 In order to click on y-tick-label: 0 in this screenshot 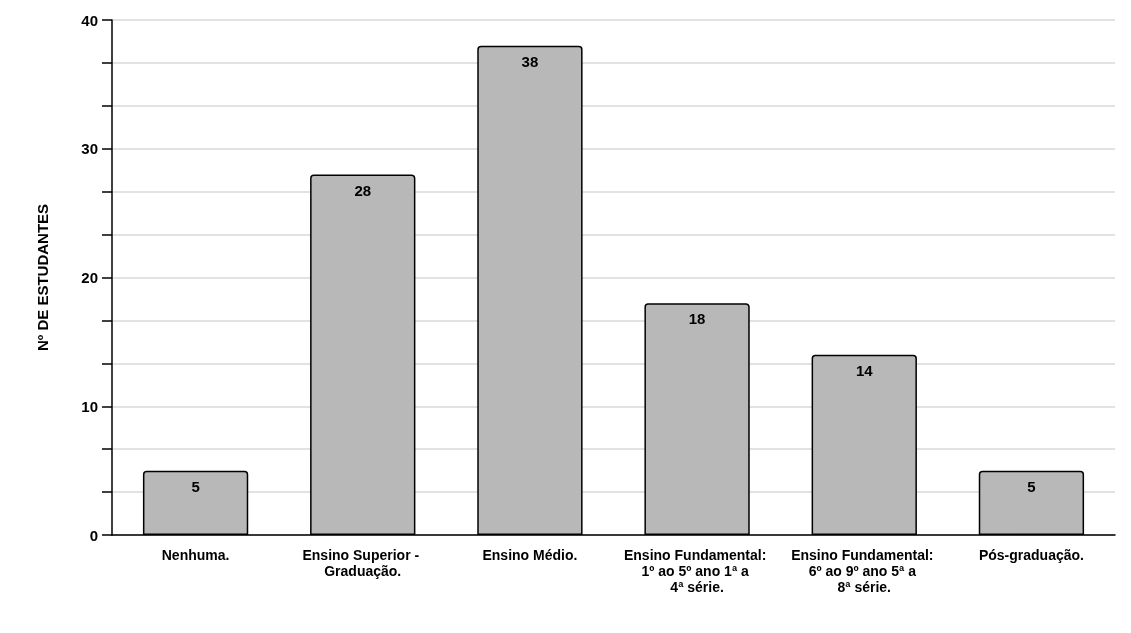, I will do `click(93, 535)`.